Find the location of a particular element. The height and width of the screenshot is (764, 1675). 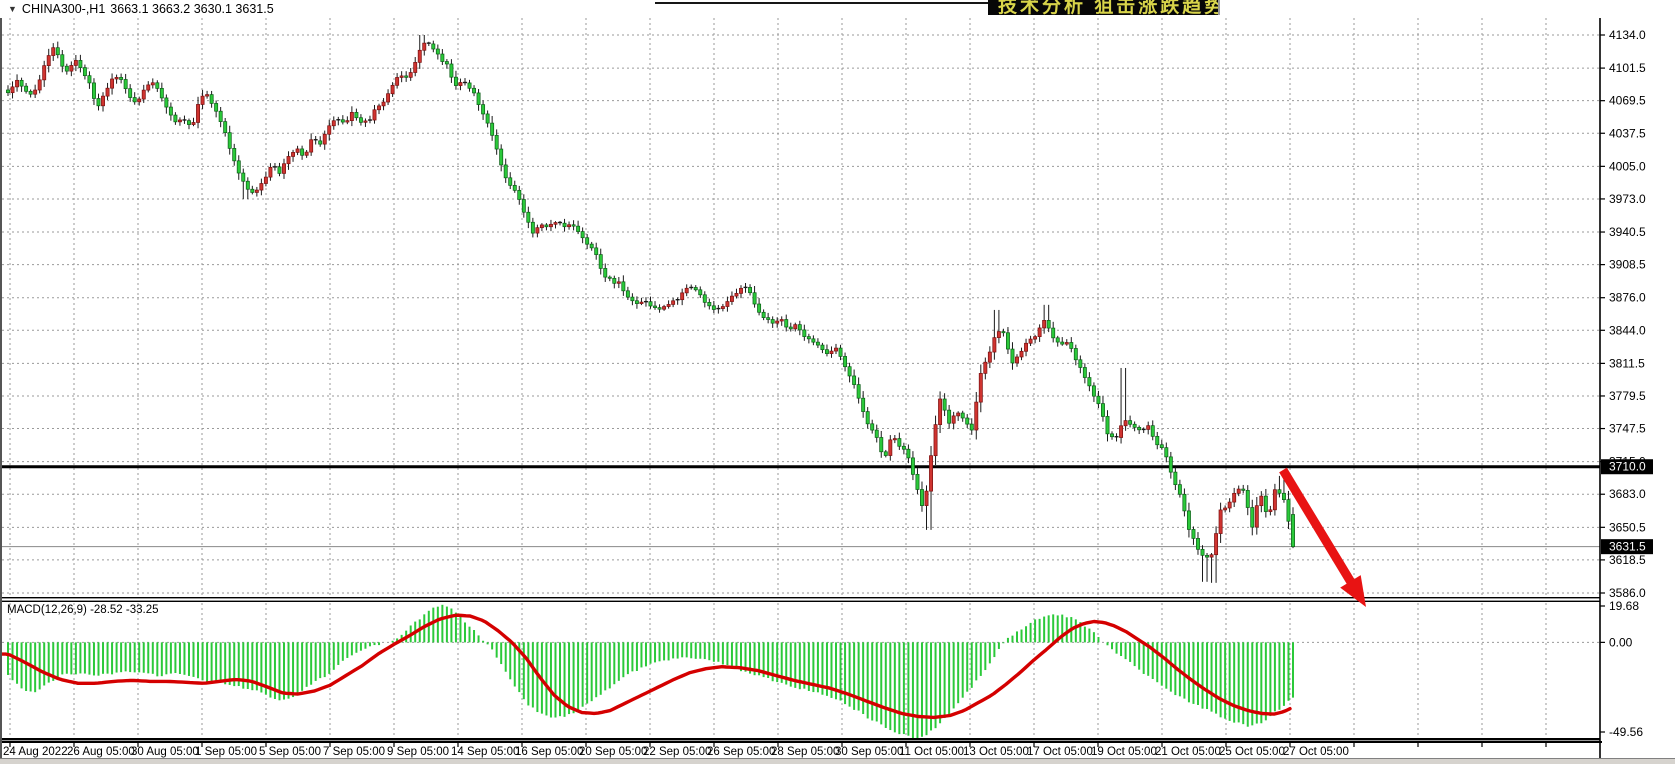

price-tick-label: 3586.0 is located at coordinates (1627, 593).